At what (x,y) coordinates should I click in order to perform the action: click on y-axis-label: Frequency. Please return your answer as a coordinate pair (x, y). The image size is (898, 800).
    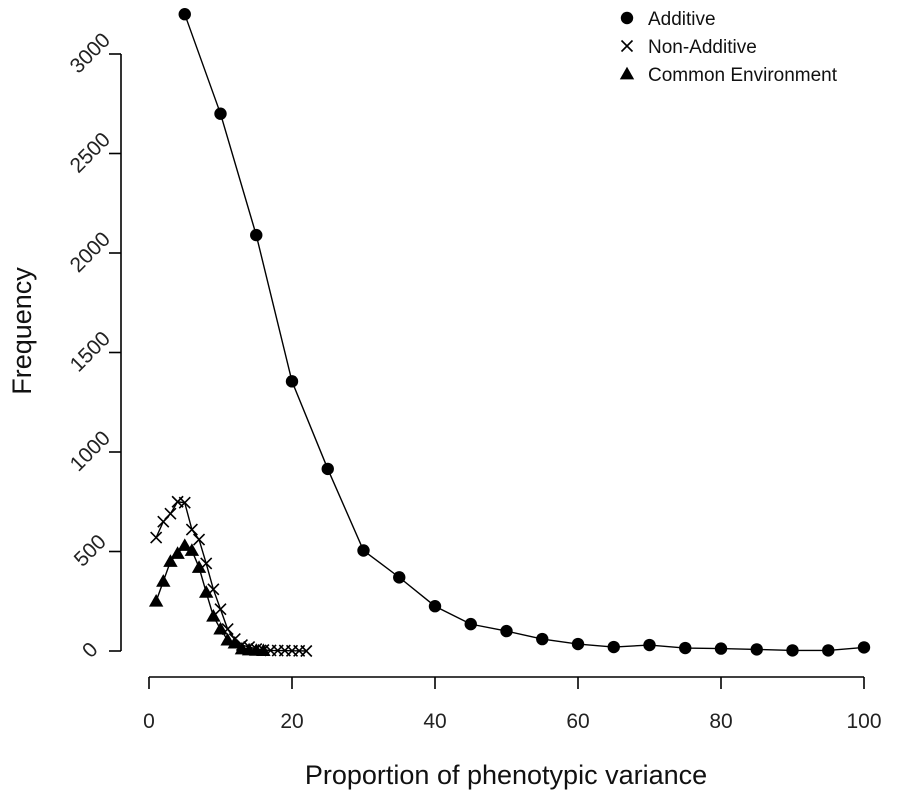
    Looking at the image, I should click on (22, 331).